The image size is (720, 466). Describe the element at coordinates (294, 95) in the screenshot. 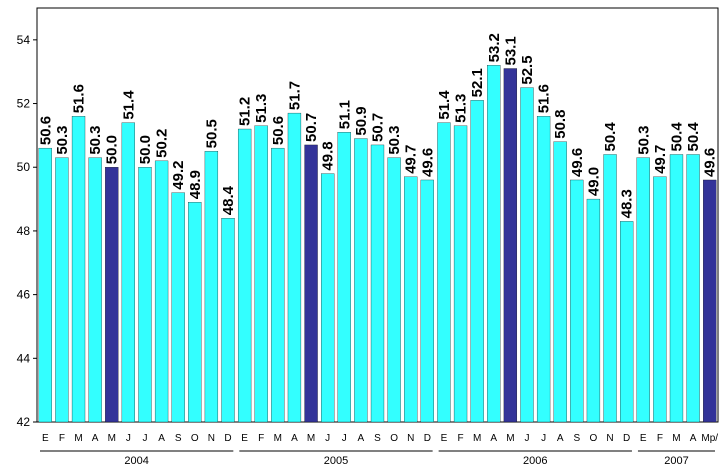

I see `data-label: 51.7` at that location.